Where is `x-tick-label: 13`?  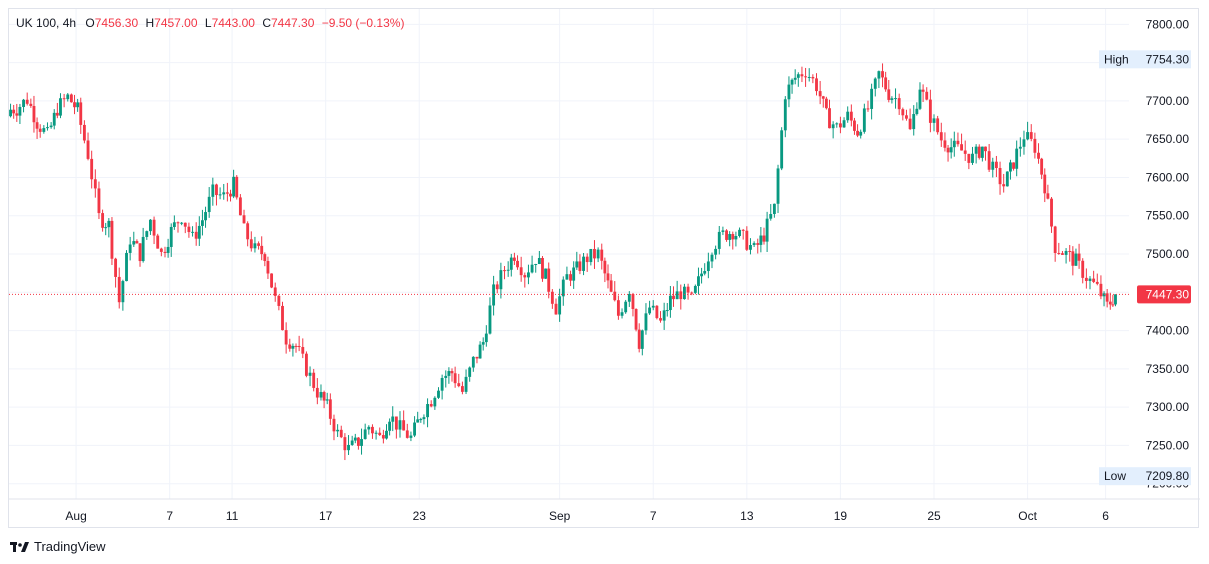 x-tick-label: 13 is located at coordinates (747, 516).